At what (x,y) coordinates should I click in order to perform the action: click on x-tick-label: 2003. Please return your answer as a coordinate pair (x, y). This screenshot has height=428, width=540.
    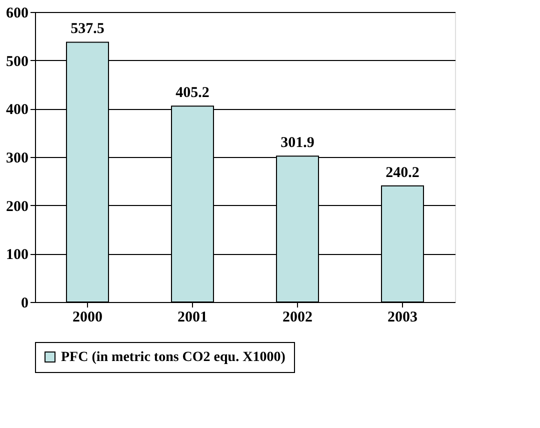
    Looking at the image, I should click on (403, 318).